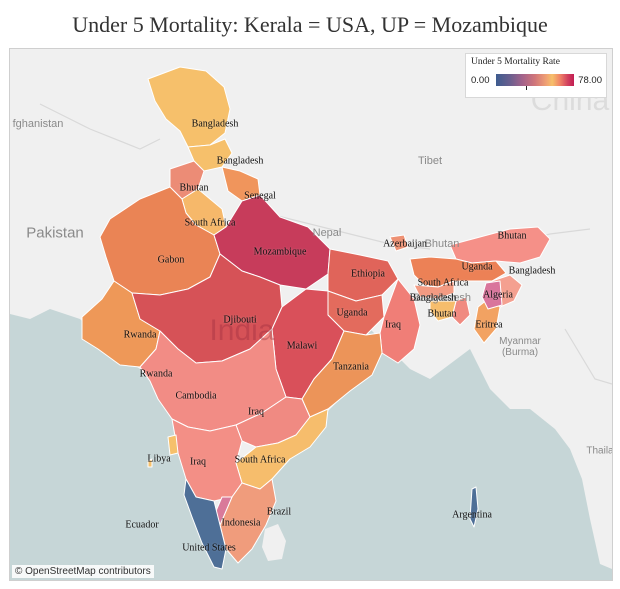 The height and width of the screenshot is (589, 620). What do you see at coordinates (520, 347) in the screenshot?
I see `basemap-label-myanmar: Myanmar (Burma)` at bounding box center [520, 347].